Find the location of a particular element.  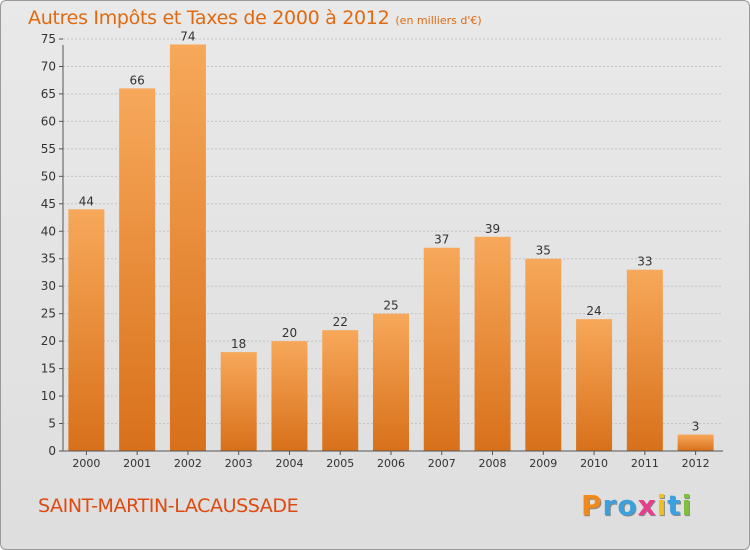

y-tick-label: 70 is located at coordinates (48, 66).